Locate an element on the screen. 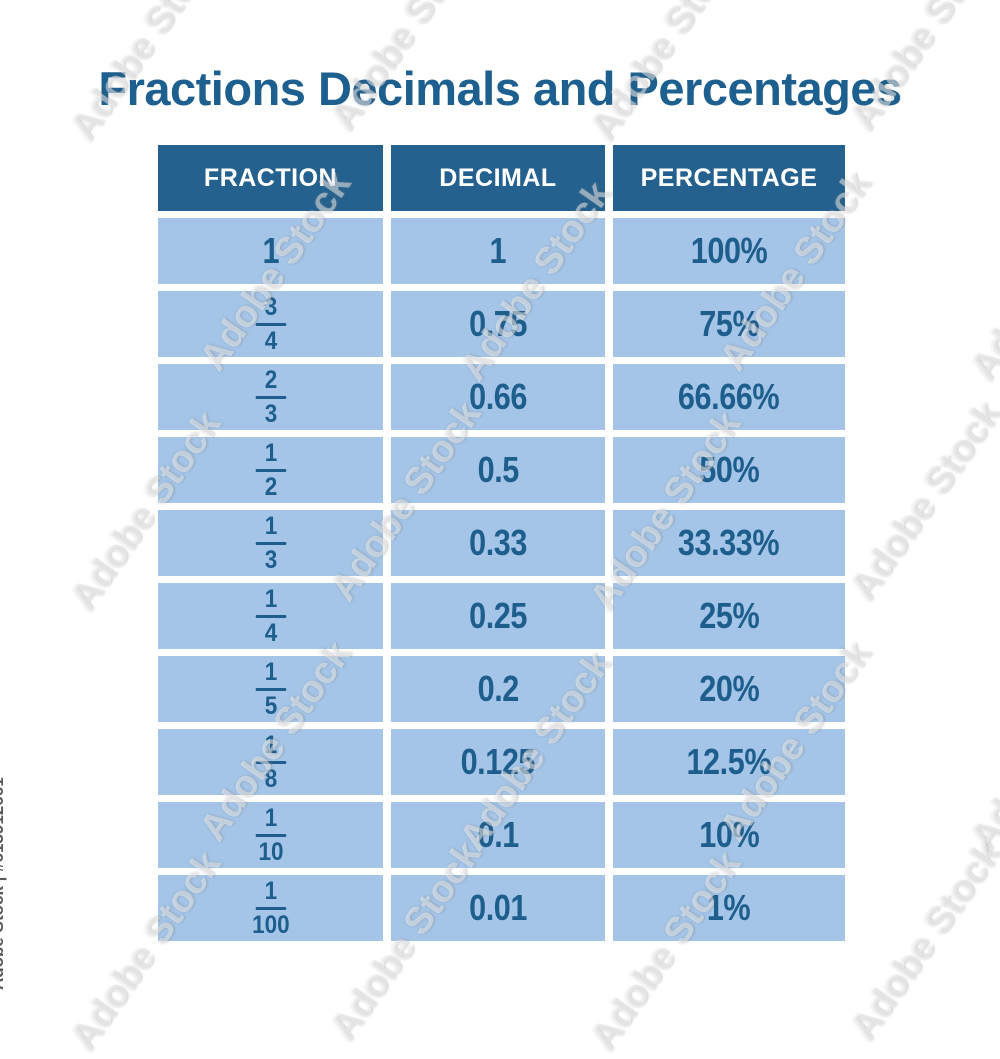  fraction-denominator: 10 is located at coordinates (270, 851).